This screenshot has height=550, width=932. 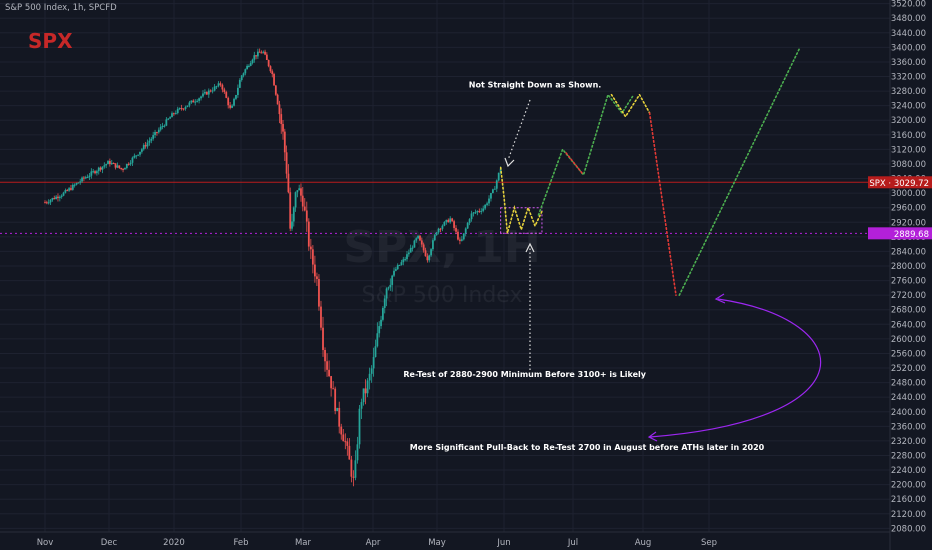 I want to click on y-tick-label: 2120.00, so click(x=908, y=515).